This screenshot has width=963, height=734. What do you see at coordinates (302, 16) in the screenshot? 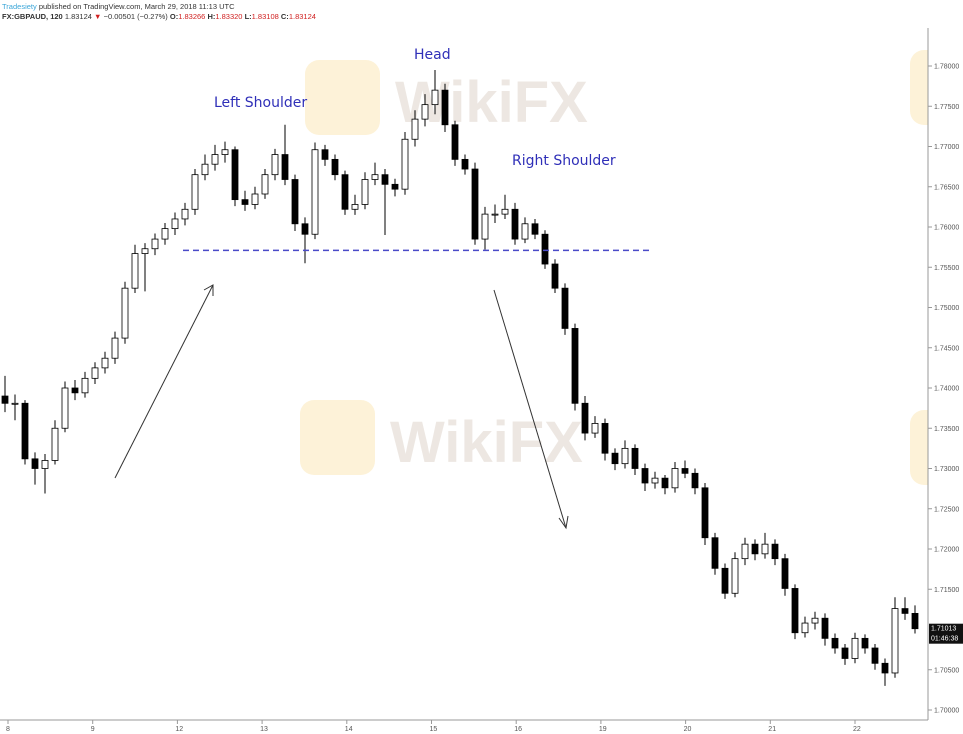
I see `close-value: 1.83124` at bounding box center [302, 16].